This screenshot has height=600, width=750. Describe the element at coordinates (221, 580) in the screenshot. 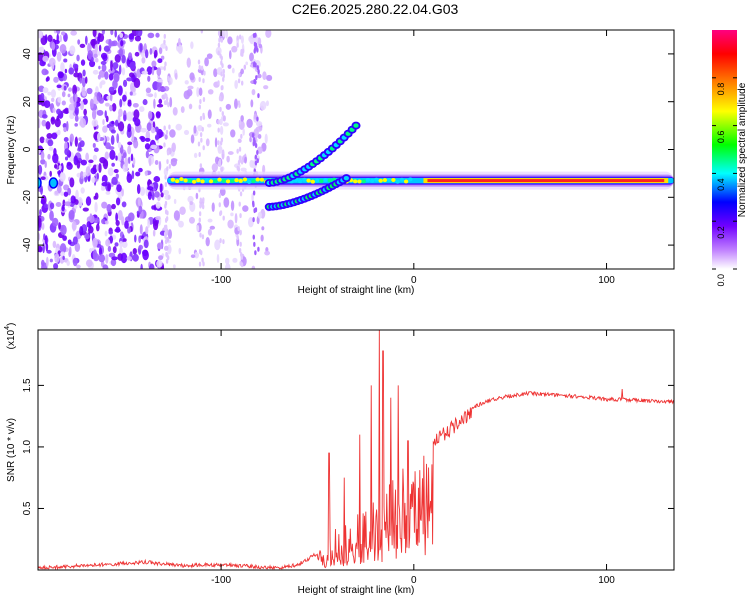

I see `x-tick-label: -100` at that location.